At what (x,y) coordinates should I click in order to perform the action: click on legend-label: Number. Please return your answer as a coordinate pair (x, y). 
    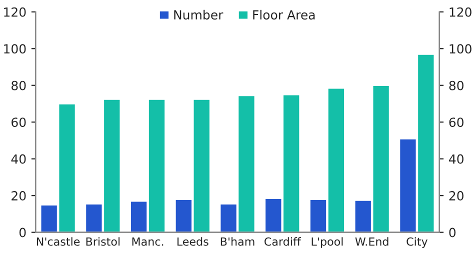
    Looking at the image, I should click on (199, 15).